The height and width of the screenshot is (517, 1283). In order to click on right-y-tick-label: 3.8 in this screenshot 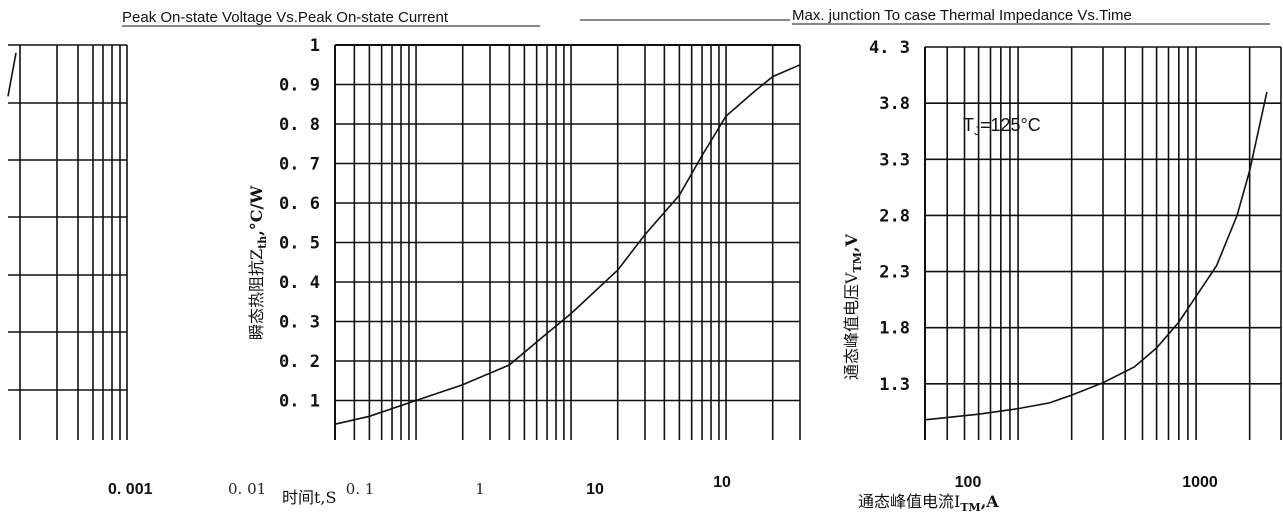, I will do `click(894, 104)`.